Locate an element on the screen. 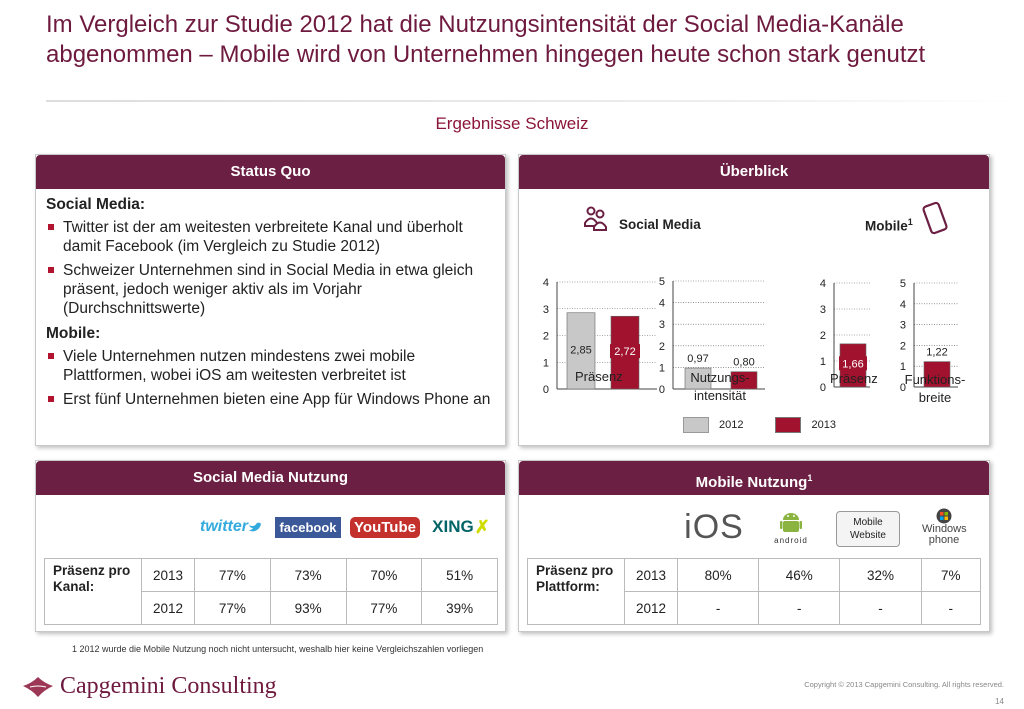 The image size is (1024, 709). table-row: Präsenz pro Kanal: 2013 77% 73% 70% 51% is located at coordinates (271, 591).